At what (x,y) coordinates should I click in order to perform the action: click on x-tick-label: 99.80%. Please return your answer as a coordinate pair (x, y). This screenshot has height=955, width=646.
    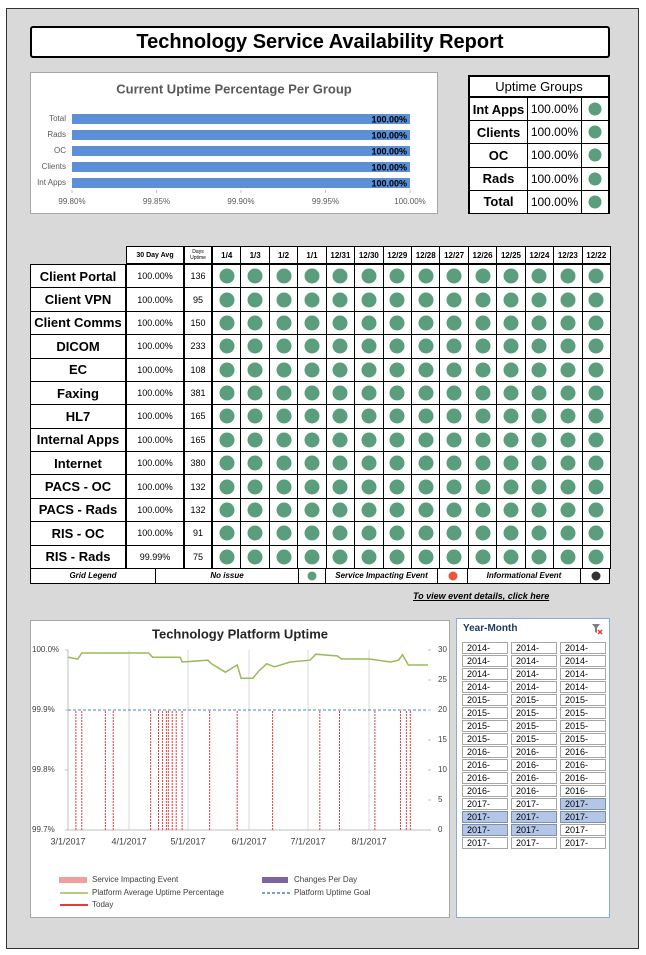
    Looking at the image, I should click on (71, 201).